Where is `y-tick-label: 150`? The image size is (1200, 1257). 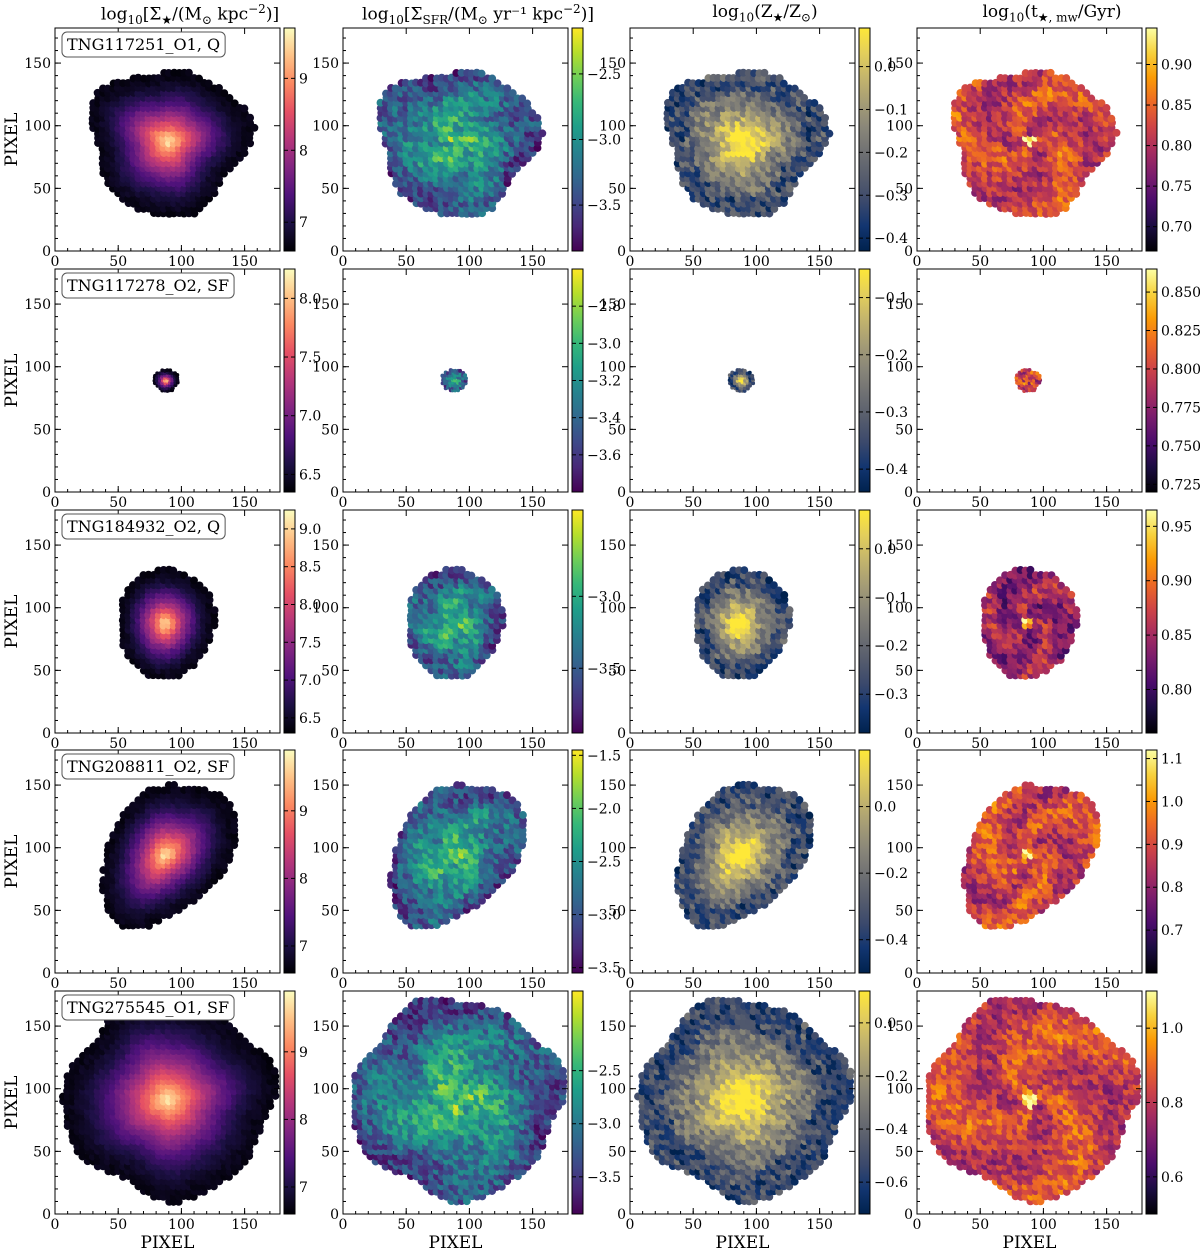 y-tick-label: 150 is located at coordinates (899, 305).